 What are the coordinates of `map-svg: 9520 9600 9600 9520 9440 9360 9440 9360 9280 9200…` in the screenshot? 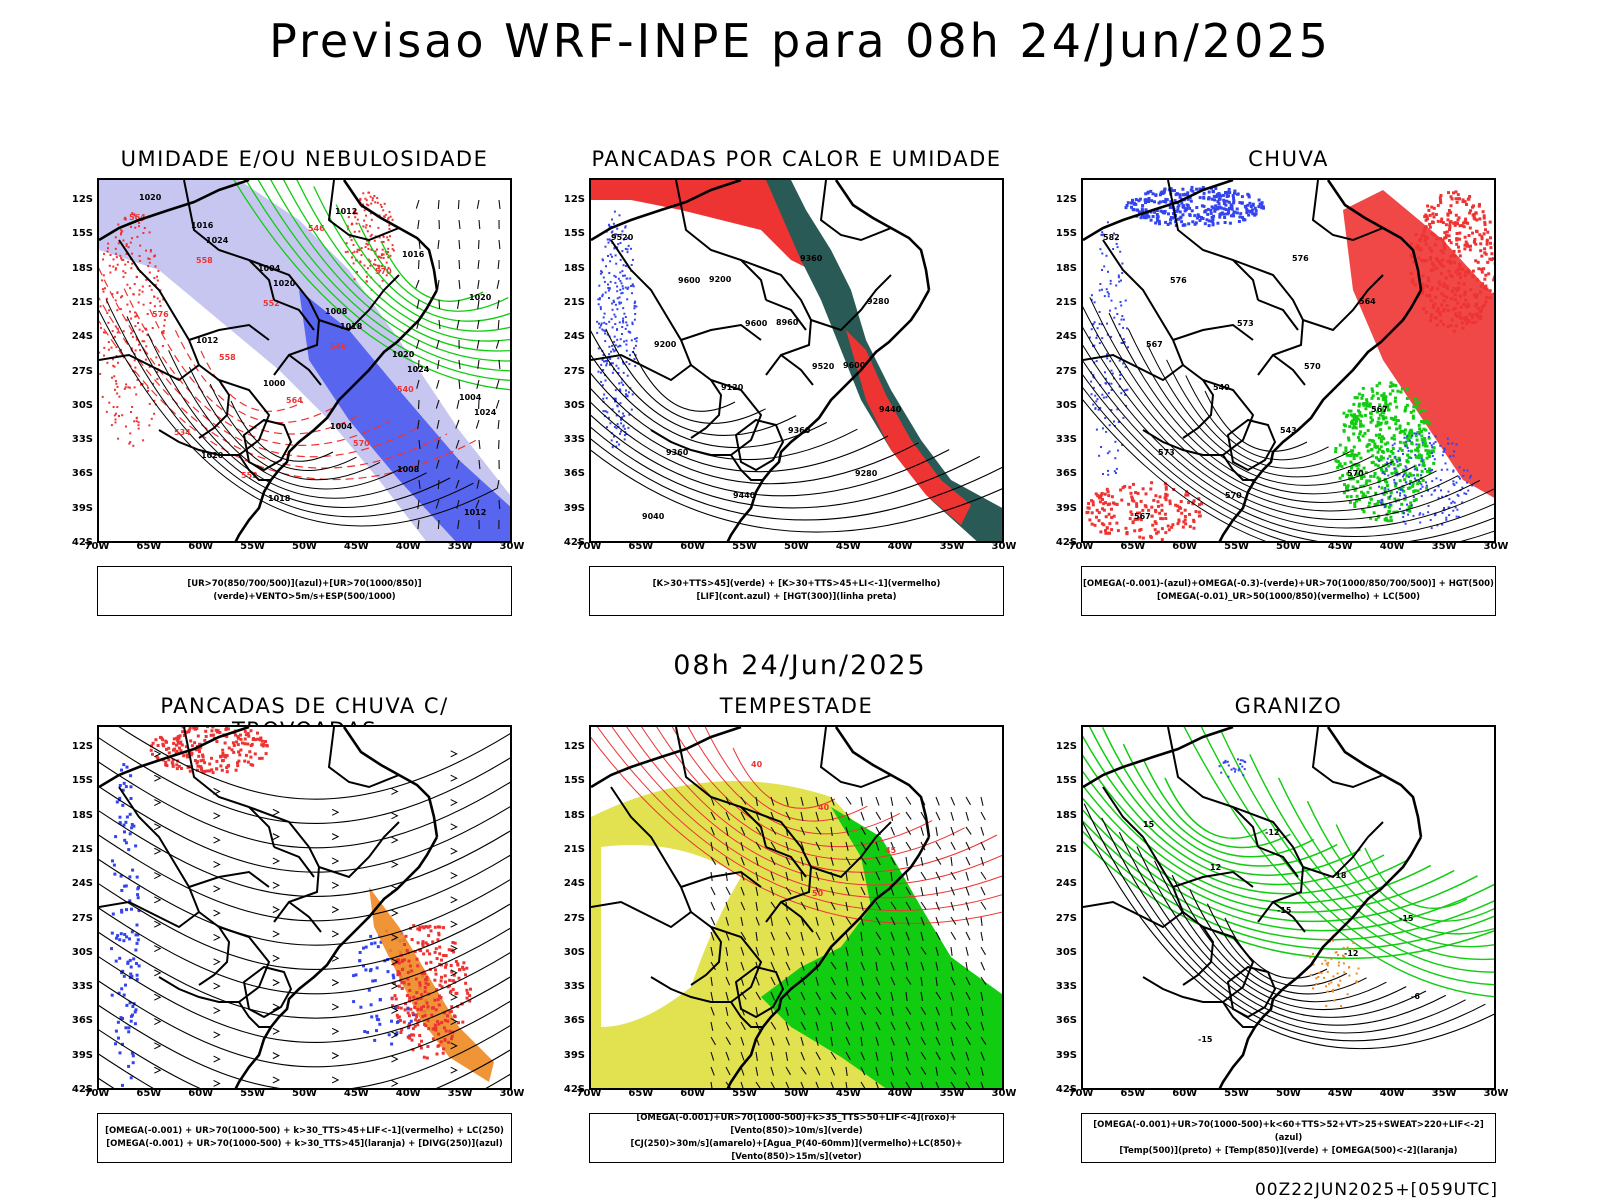 It's located at (796, 360).